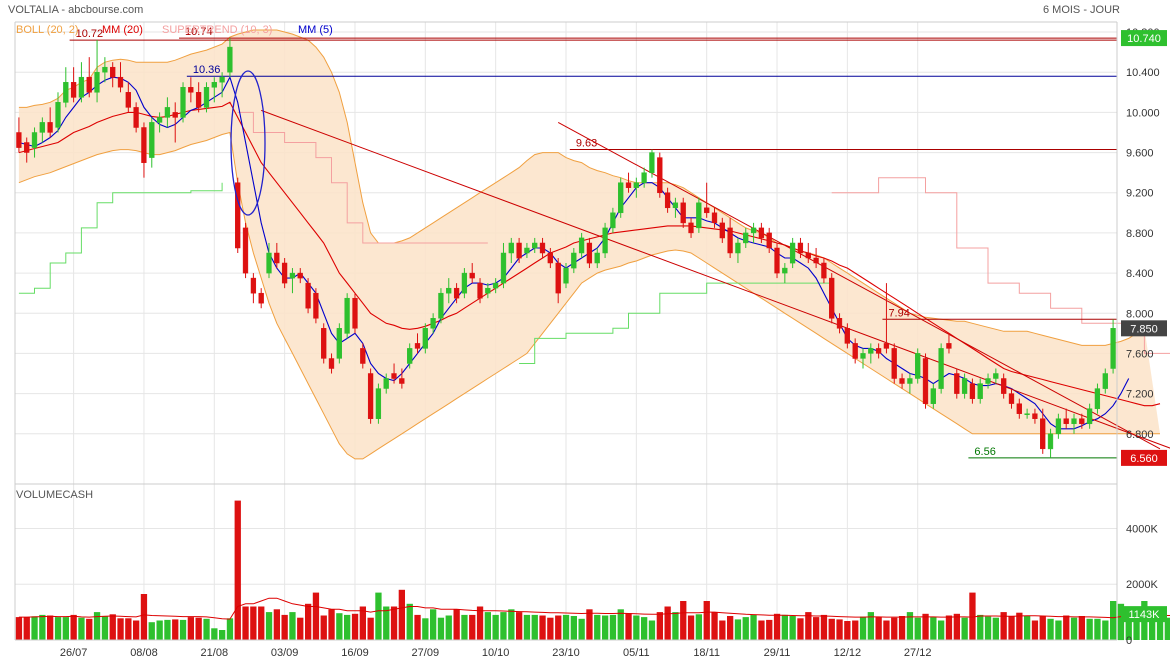 Image resolution: width=1170 pixels, height=662 pixels. I want to click on date-tick-label: 05/11, so click(636, 653).